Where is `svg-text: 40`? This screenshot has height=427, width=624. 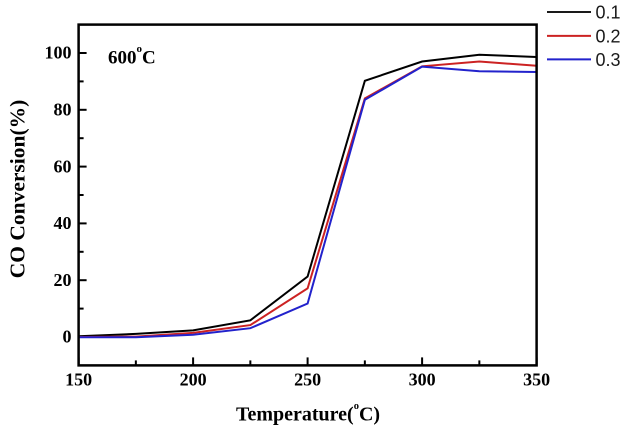
svg-text: 40 is located at coordinates (63, 223).